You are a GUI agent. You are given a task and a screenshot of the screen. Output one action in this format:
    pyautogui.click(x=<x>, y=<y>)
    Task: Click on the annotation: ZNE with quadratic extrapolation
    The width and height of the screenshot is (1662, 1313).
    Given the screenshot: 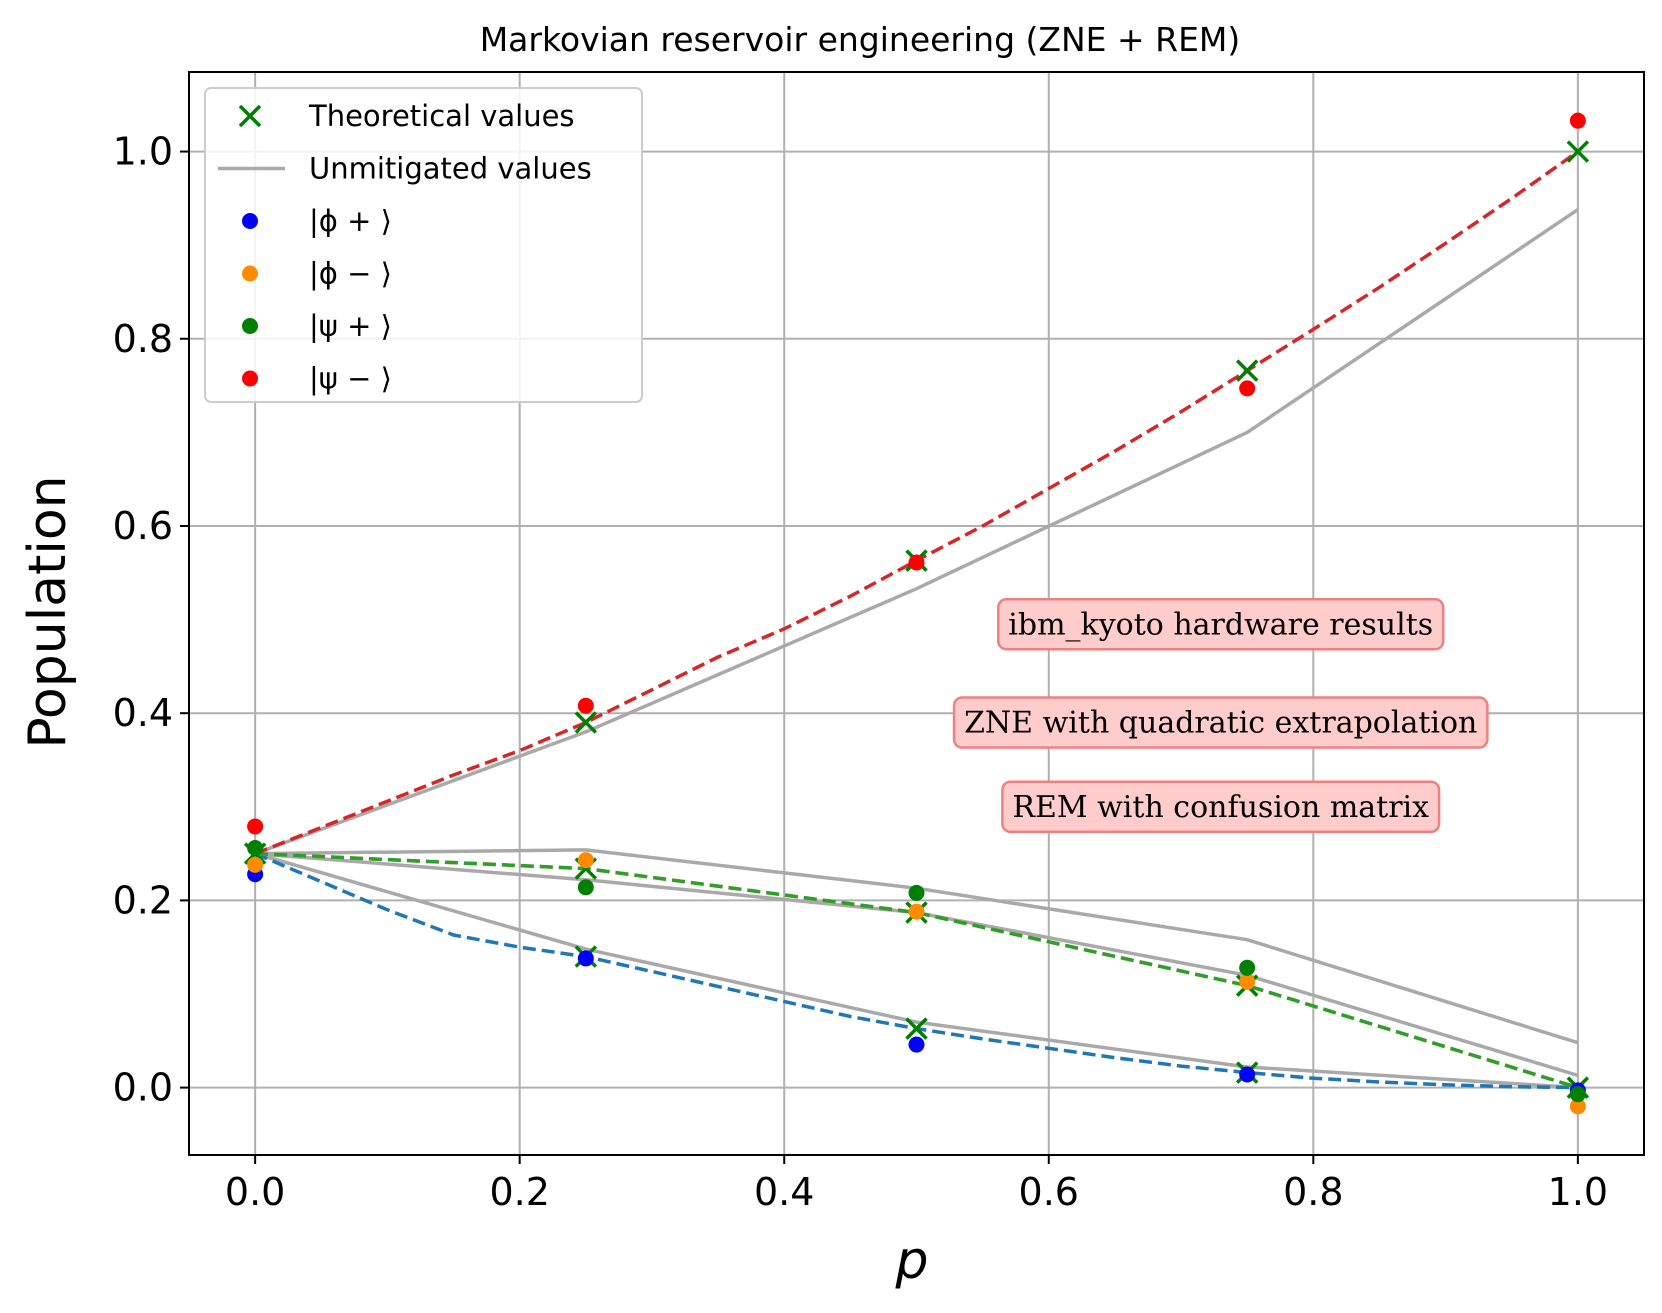 What is the action you would take?
    pyautogui.click(x=1220, y=722)
    